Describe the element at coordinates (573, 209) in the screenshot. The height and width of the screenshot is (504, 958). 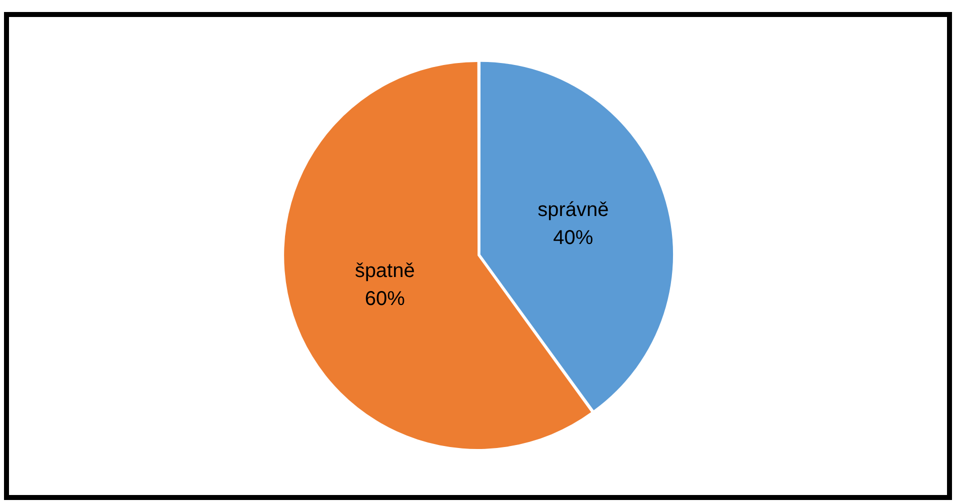
I see `slice-label: správně` at that location.